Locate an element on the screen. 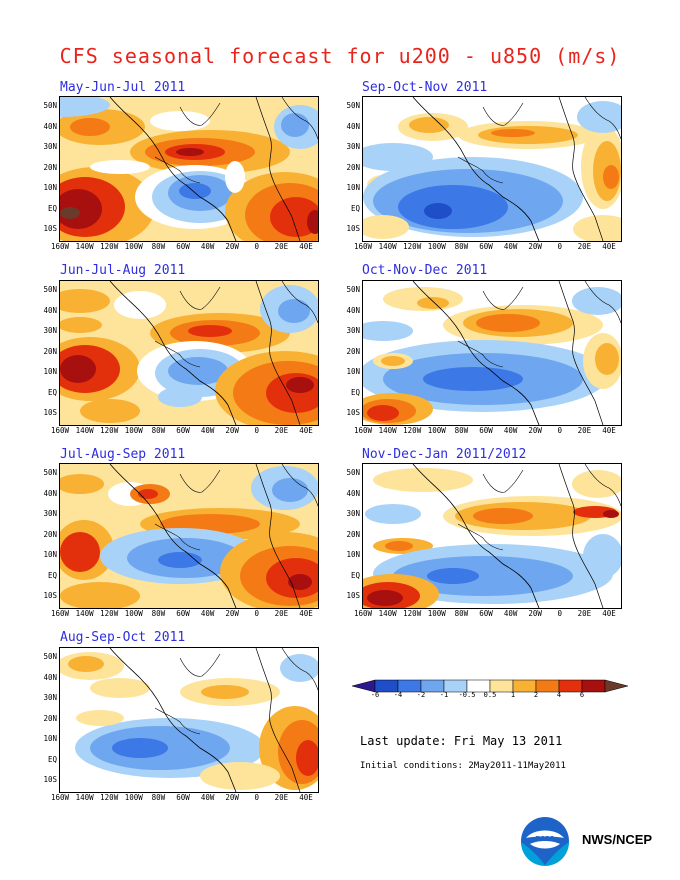  map-panel-aso is located at coordinates (189, 720).